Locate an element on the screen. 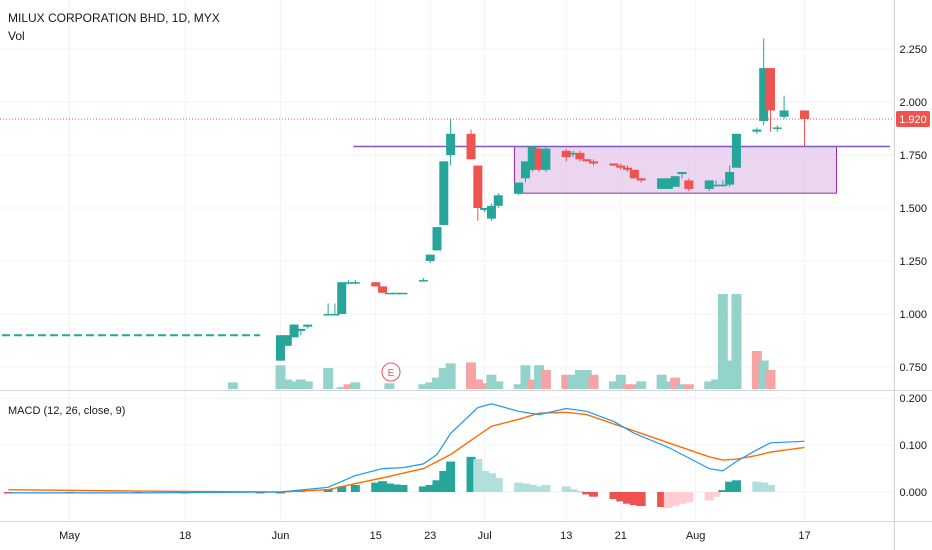  signal-line is located at coordinates (406, 452).